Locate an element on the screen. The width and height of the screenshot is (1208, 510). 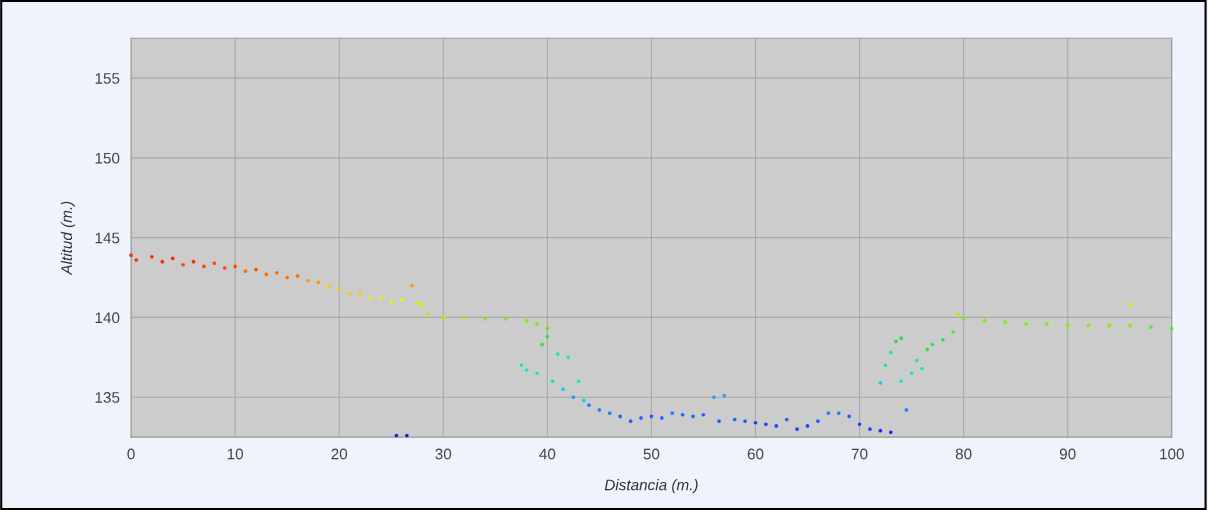
x-tick-label: 20 is located at coordinates (339, 454).